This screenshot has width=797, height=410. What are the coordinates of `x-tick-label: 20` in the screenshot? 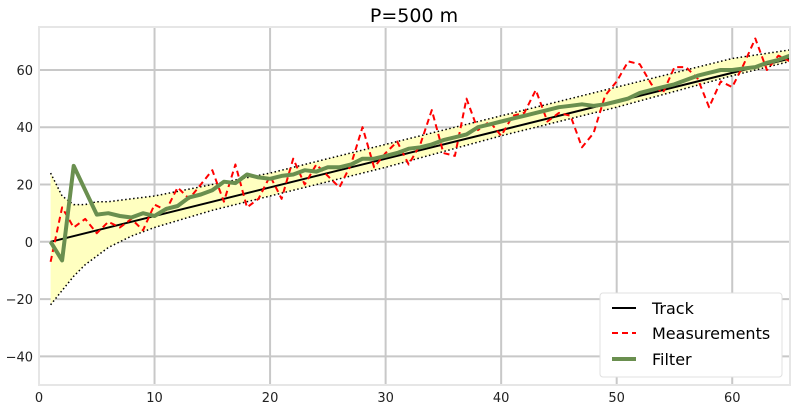 It's located at (270, 398).